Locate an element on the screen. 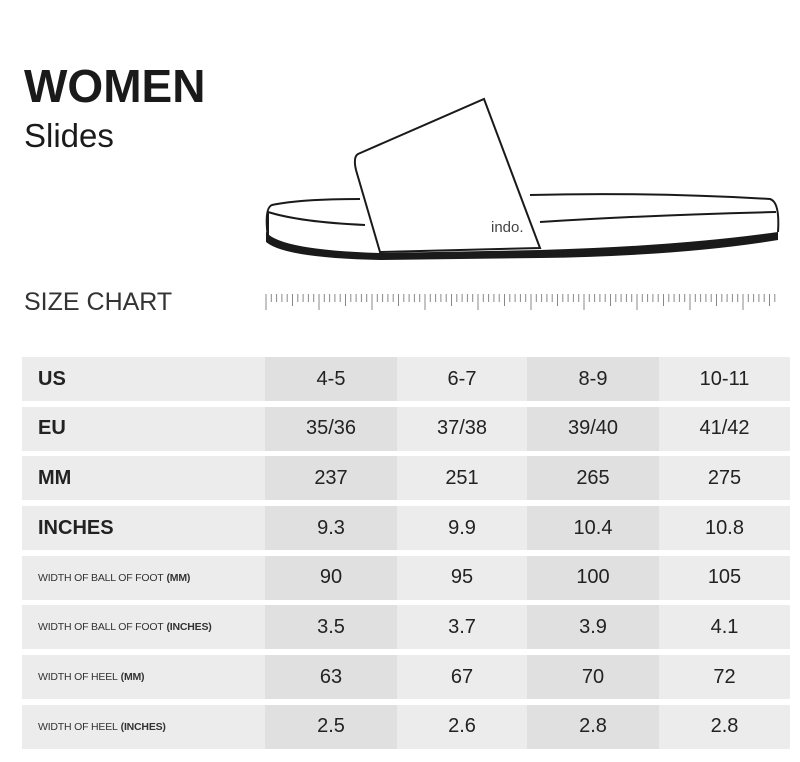  row-label: WIDTH OF HEEL (MM) is located at coordinates (143, 677).